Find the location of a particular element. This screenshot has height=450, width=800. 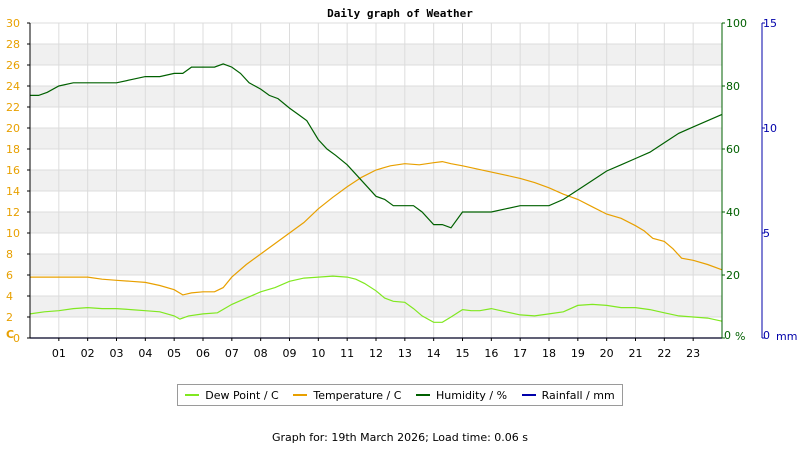

series-line-dew-point-c is located at coordinates (376, 299).